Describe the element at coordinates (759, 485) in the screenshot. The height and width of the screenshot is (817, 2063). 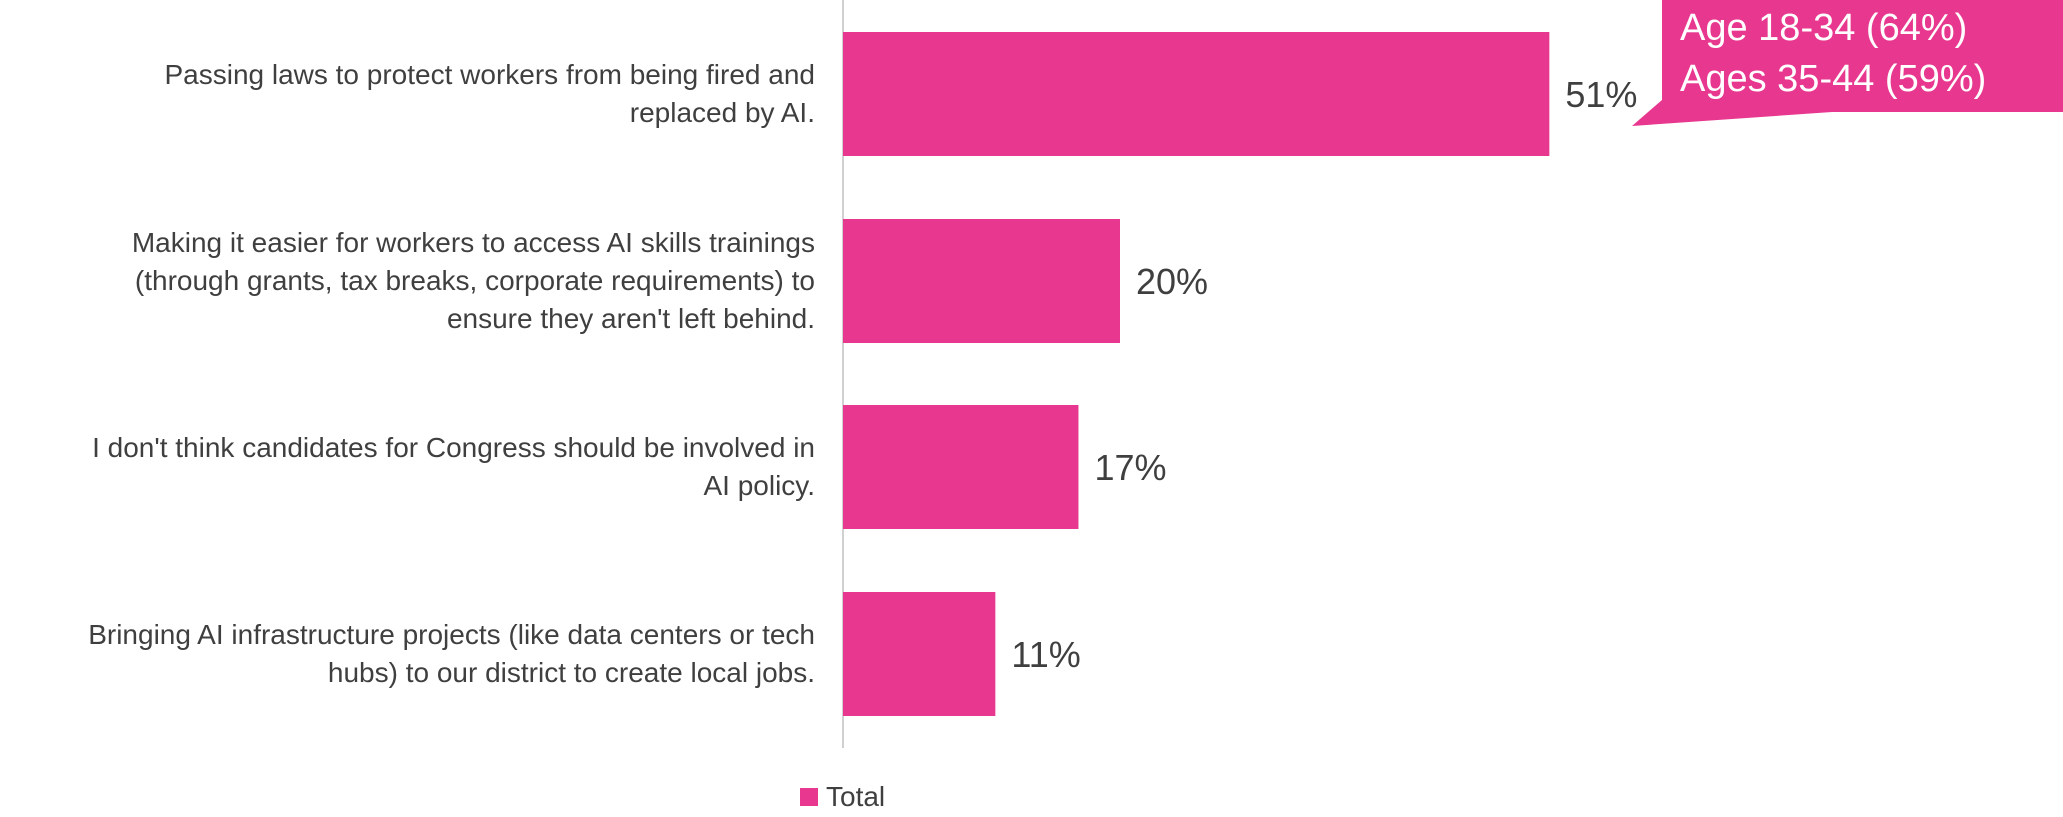
I see `category-label-line: AI policy.` at that location.